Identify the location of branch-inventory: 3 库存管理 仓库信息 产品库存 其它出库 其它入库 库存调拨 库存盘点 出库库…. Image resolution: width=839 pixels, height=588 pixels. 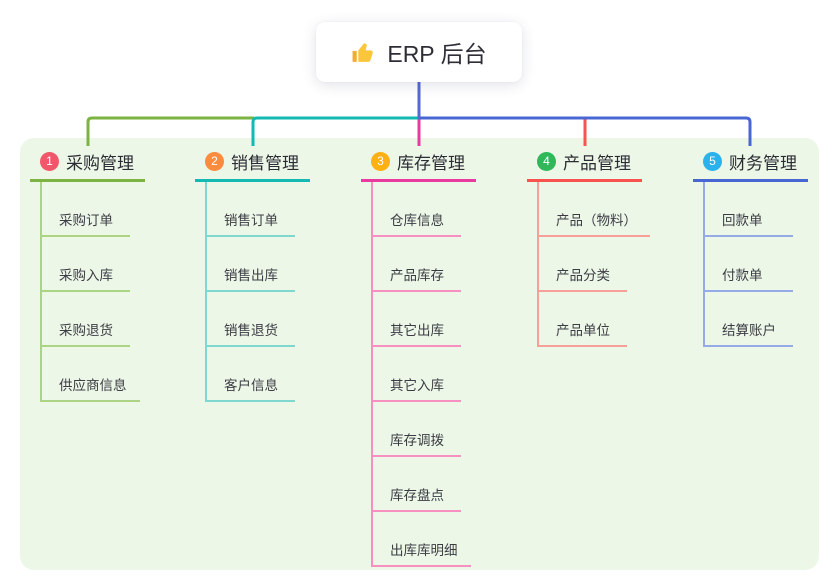
(418, 357).